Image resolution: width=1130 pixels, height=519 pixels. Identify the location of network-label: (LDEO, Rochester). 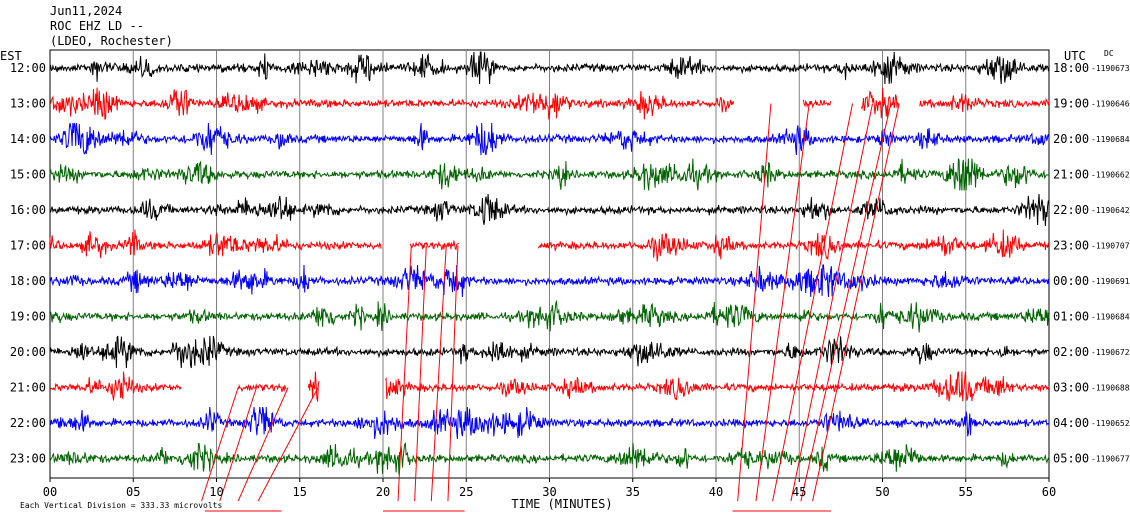
(111, 41).